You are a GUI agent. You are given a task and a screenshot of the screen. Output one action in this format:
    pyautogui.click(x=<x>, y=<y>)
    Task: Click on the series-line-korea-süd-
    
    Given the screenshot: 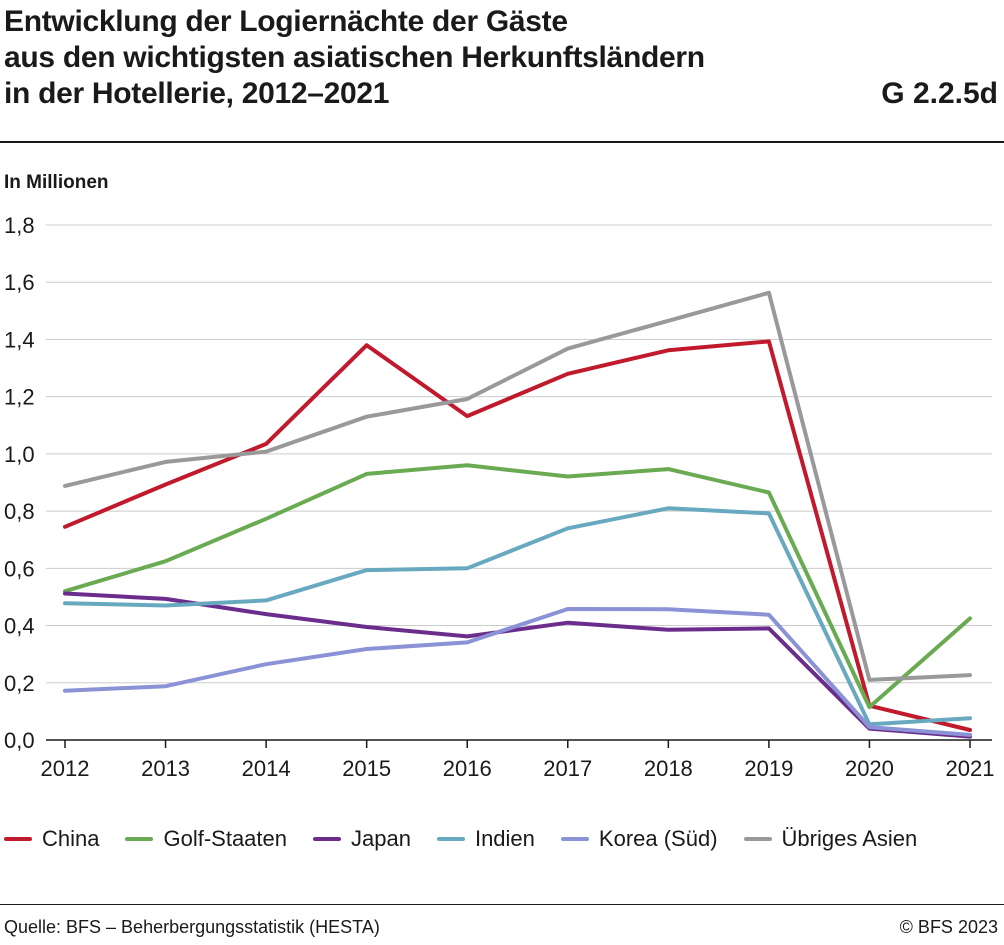 What is the action you would take?
    pyautogui.click(x=517, y=672)
    